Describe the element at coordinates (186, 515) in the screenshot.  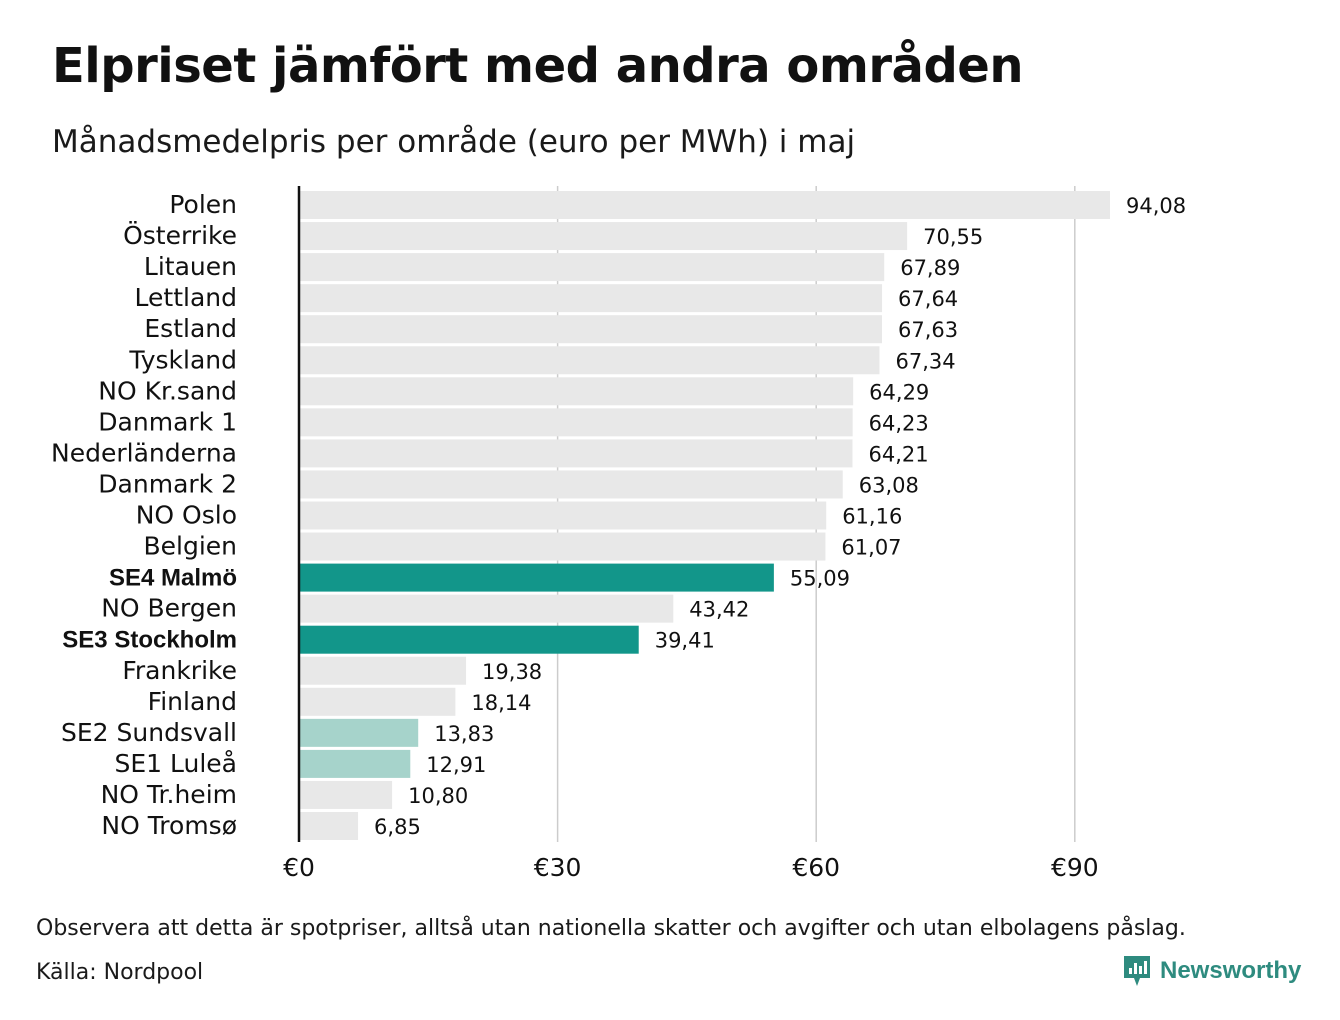
I see `category-label: NO Oslo` at that location.